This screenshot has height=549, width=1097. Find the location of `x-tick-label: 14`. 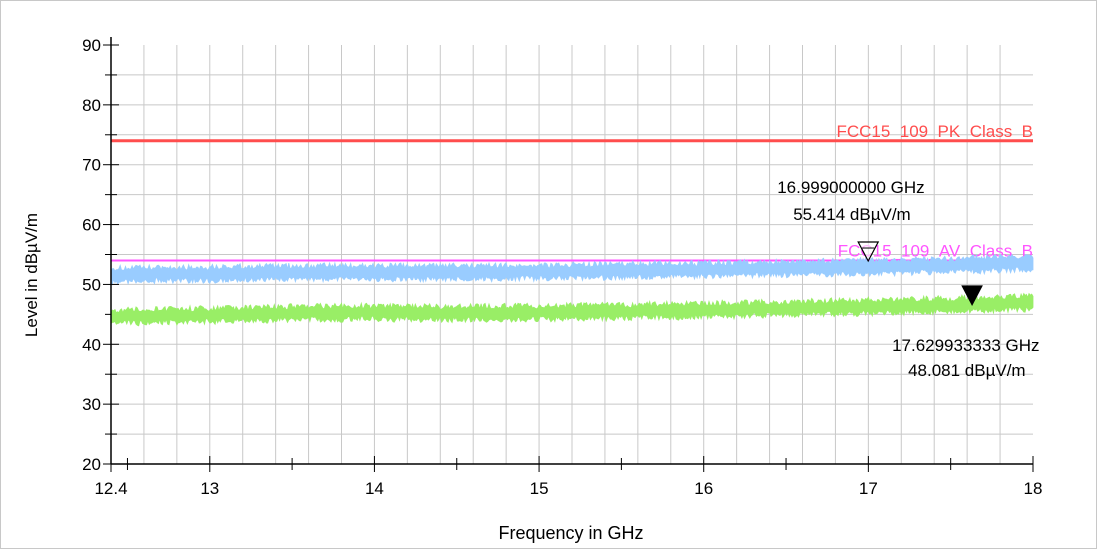

x-tick-label: 14 is located at coordinates (374, 488).